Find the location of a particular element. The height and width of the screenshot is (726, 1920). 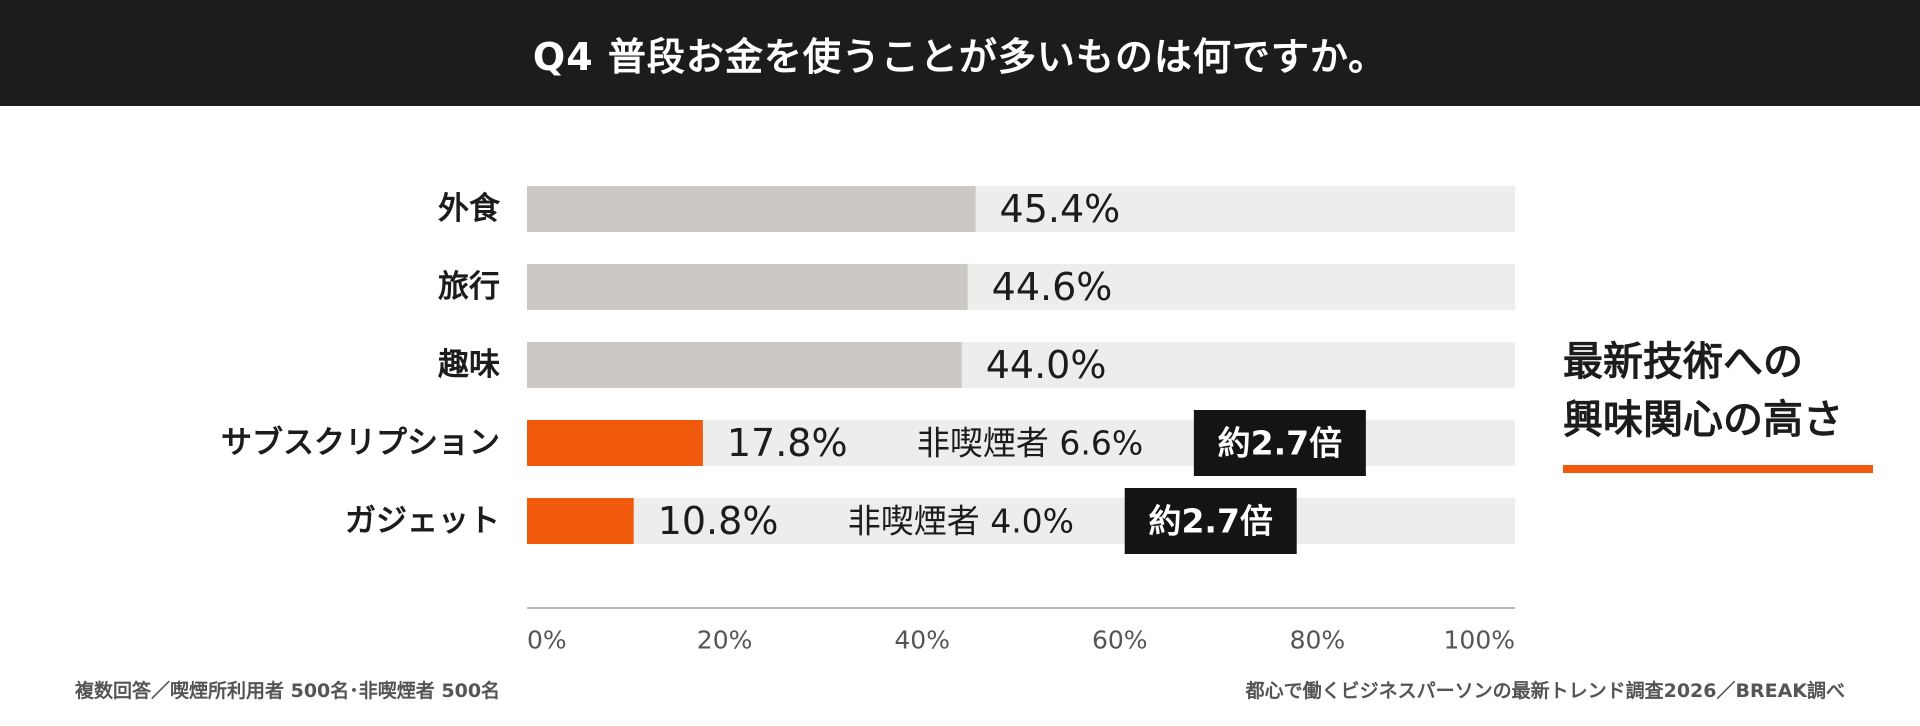

header-bar: Q4 普段お金を使うことが多いものは何ですか。 is located at coordinates (960, 53).